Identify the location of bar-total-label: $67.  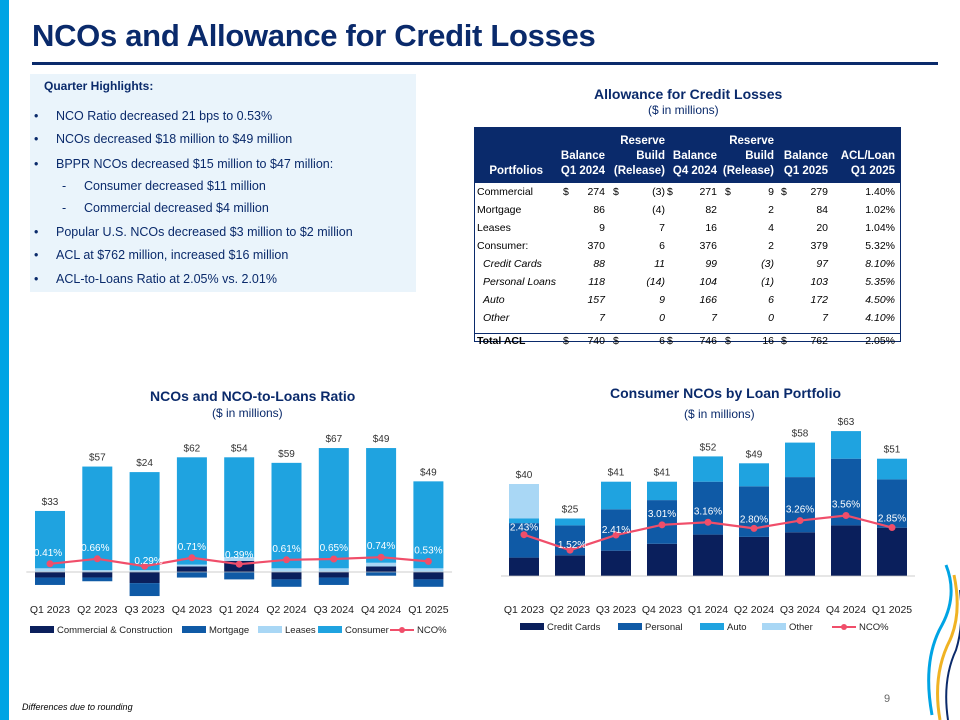
(333, 439).